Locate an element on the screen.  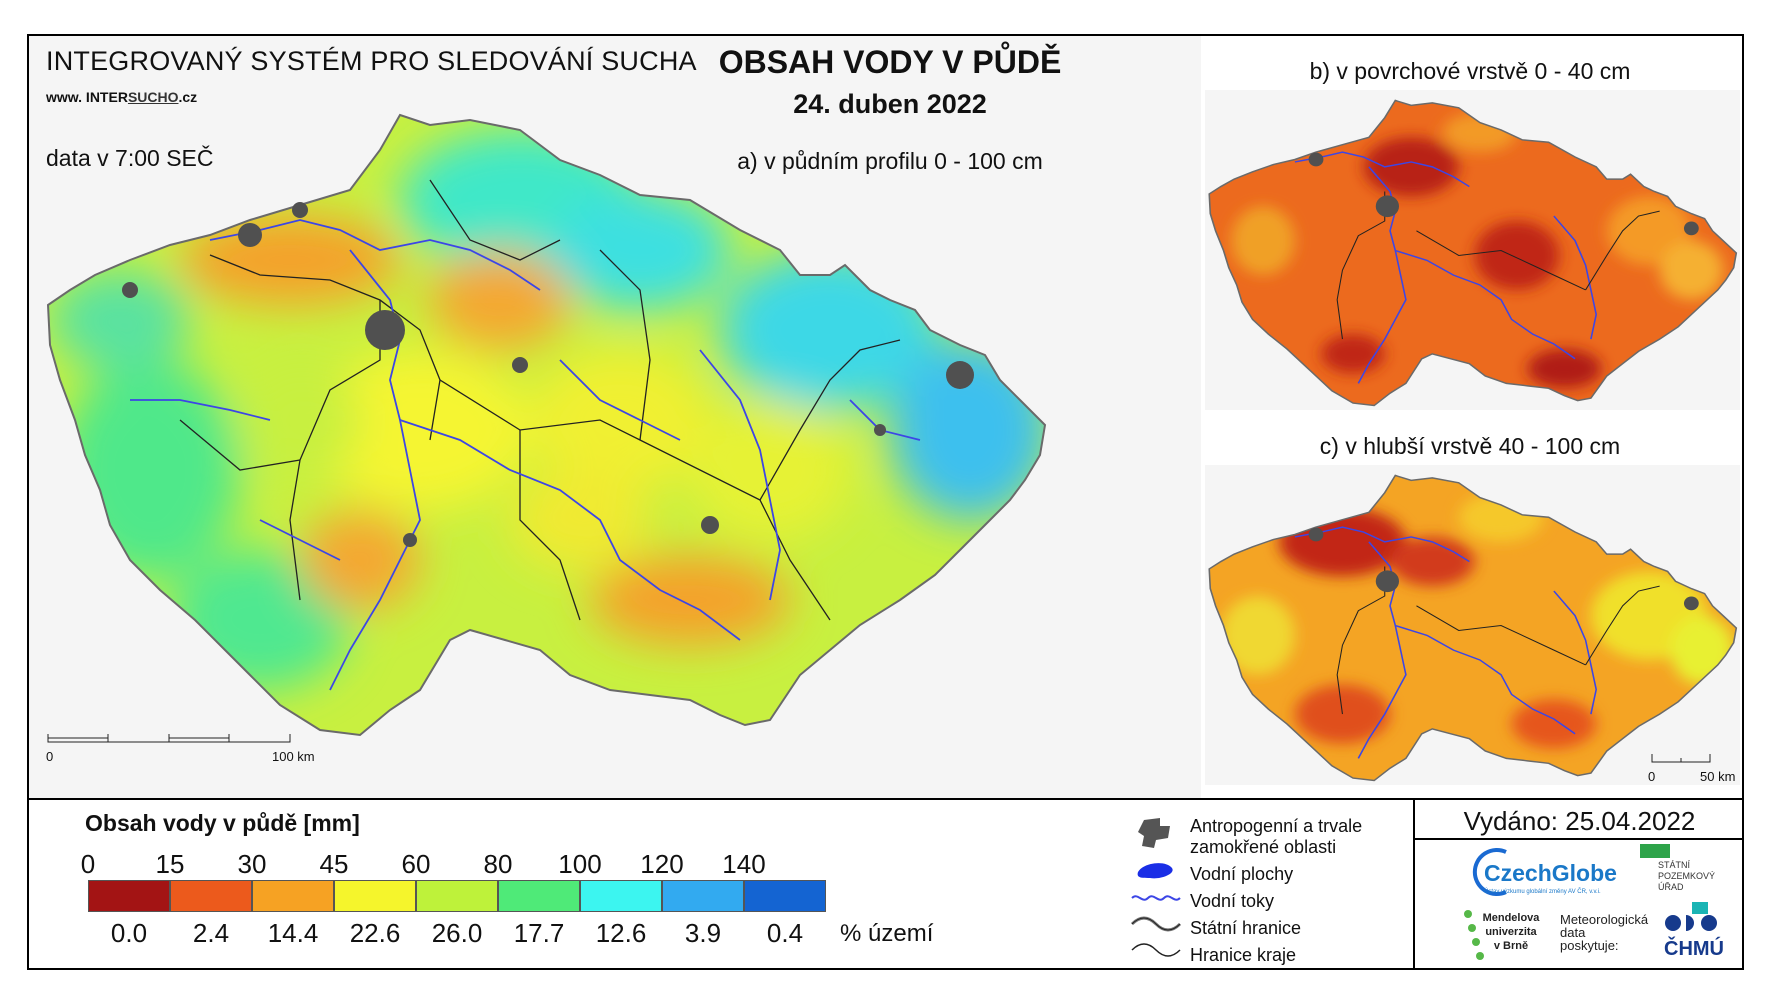
deep-layer-map is located at coordinates (1473, 628).